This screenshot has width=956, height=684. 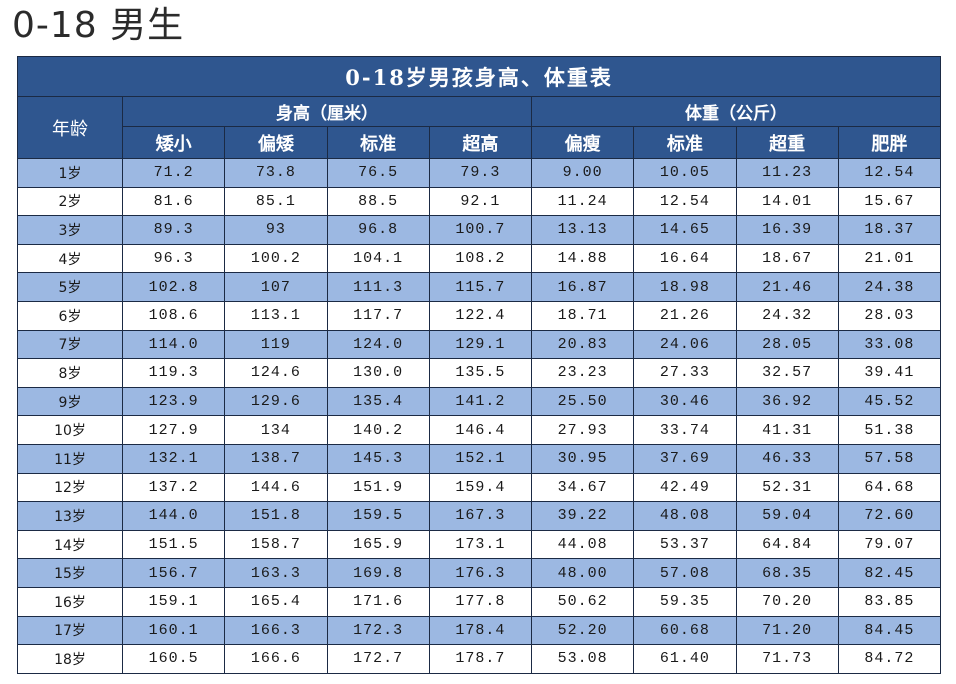 I want to click on weight-value-cell: 14.88, so click(x=582, y=258).